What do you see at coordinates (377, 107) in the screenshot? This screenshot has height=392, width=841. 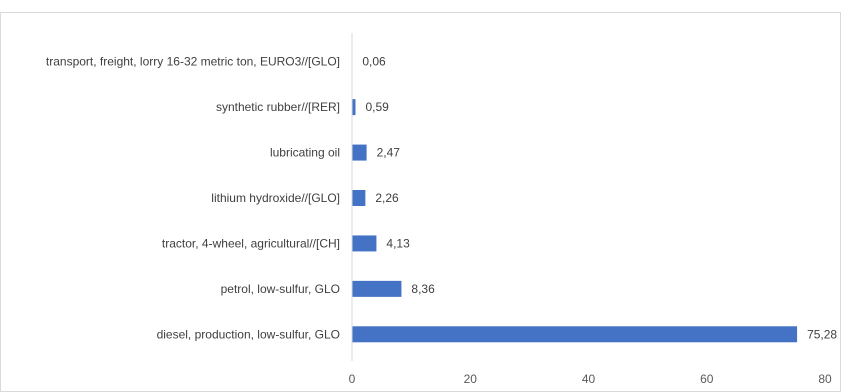 I see `value-label-1: 0,59` at bounding box center [377, 107].